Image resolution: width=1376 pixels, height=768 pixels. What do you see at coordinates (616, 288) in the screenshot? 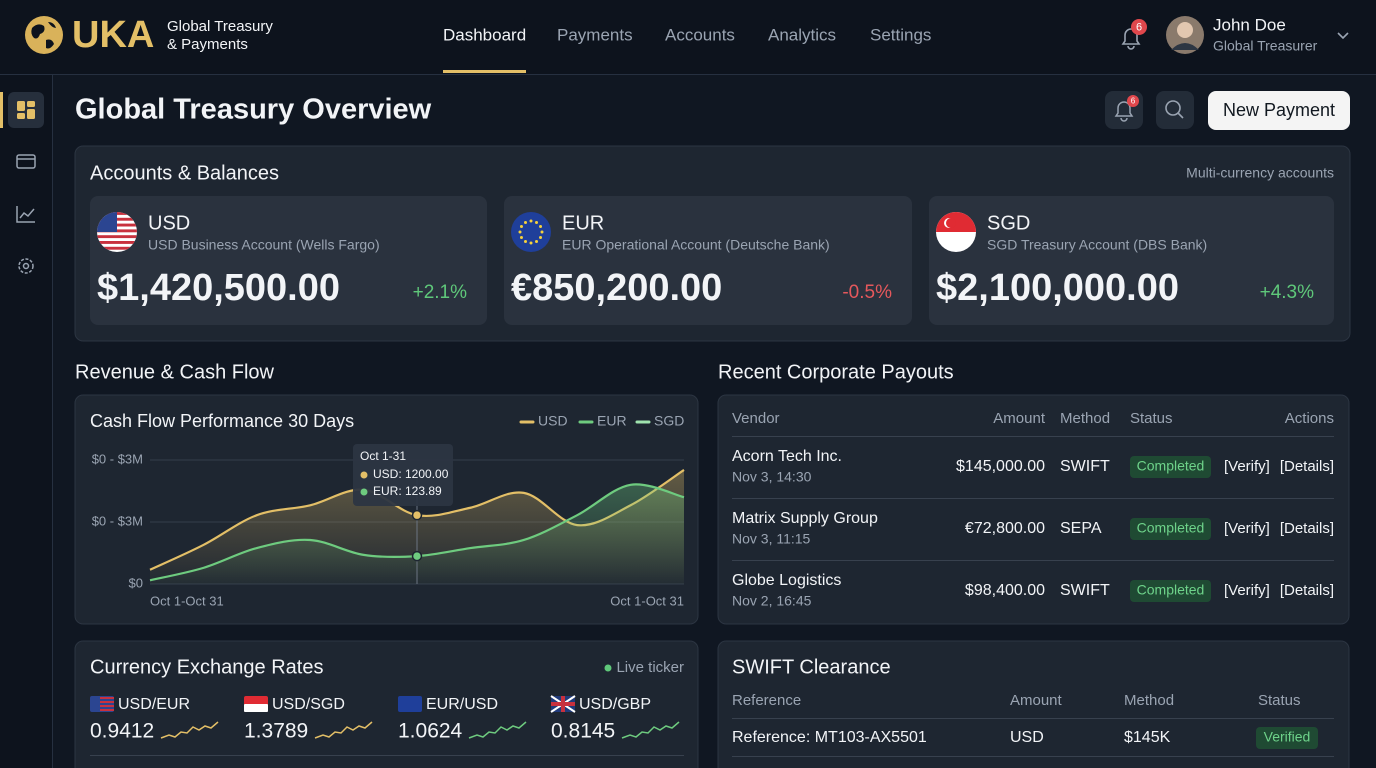
I see `account-balance: €850,200.00` at bounding box center [616, 288].